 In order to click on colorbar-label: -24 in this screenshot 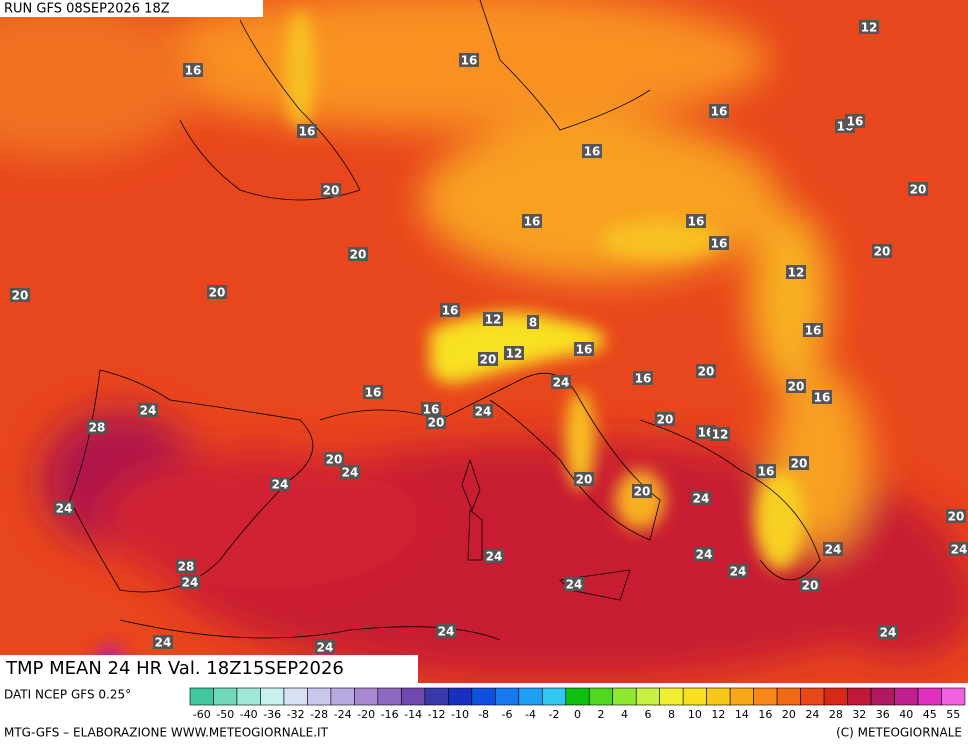, I will do `click(343, 714)`.